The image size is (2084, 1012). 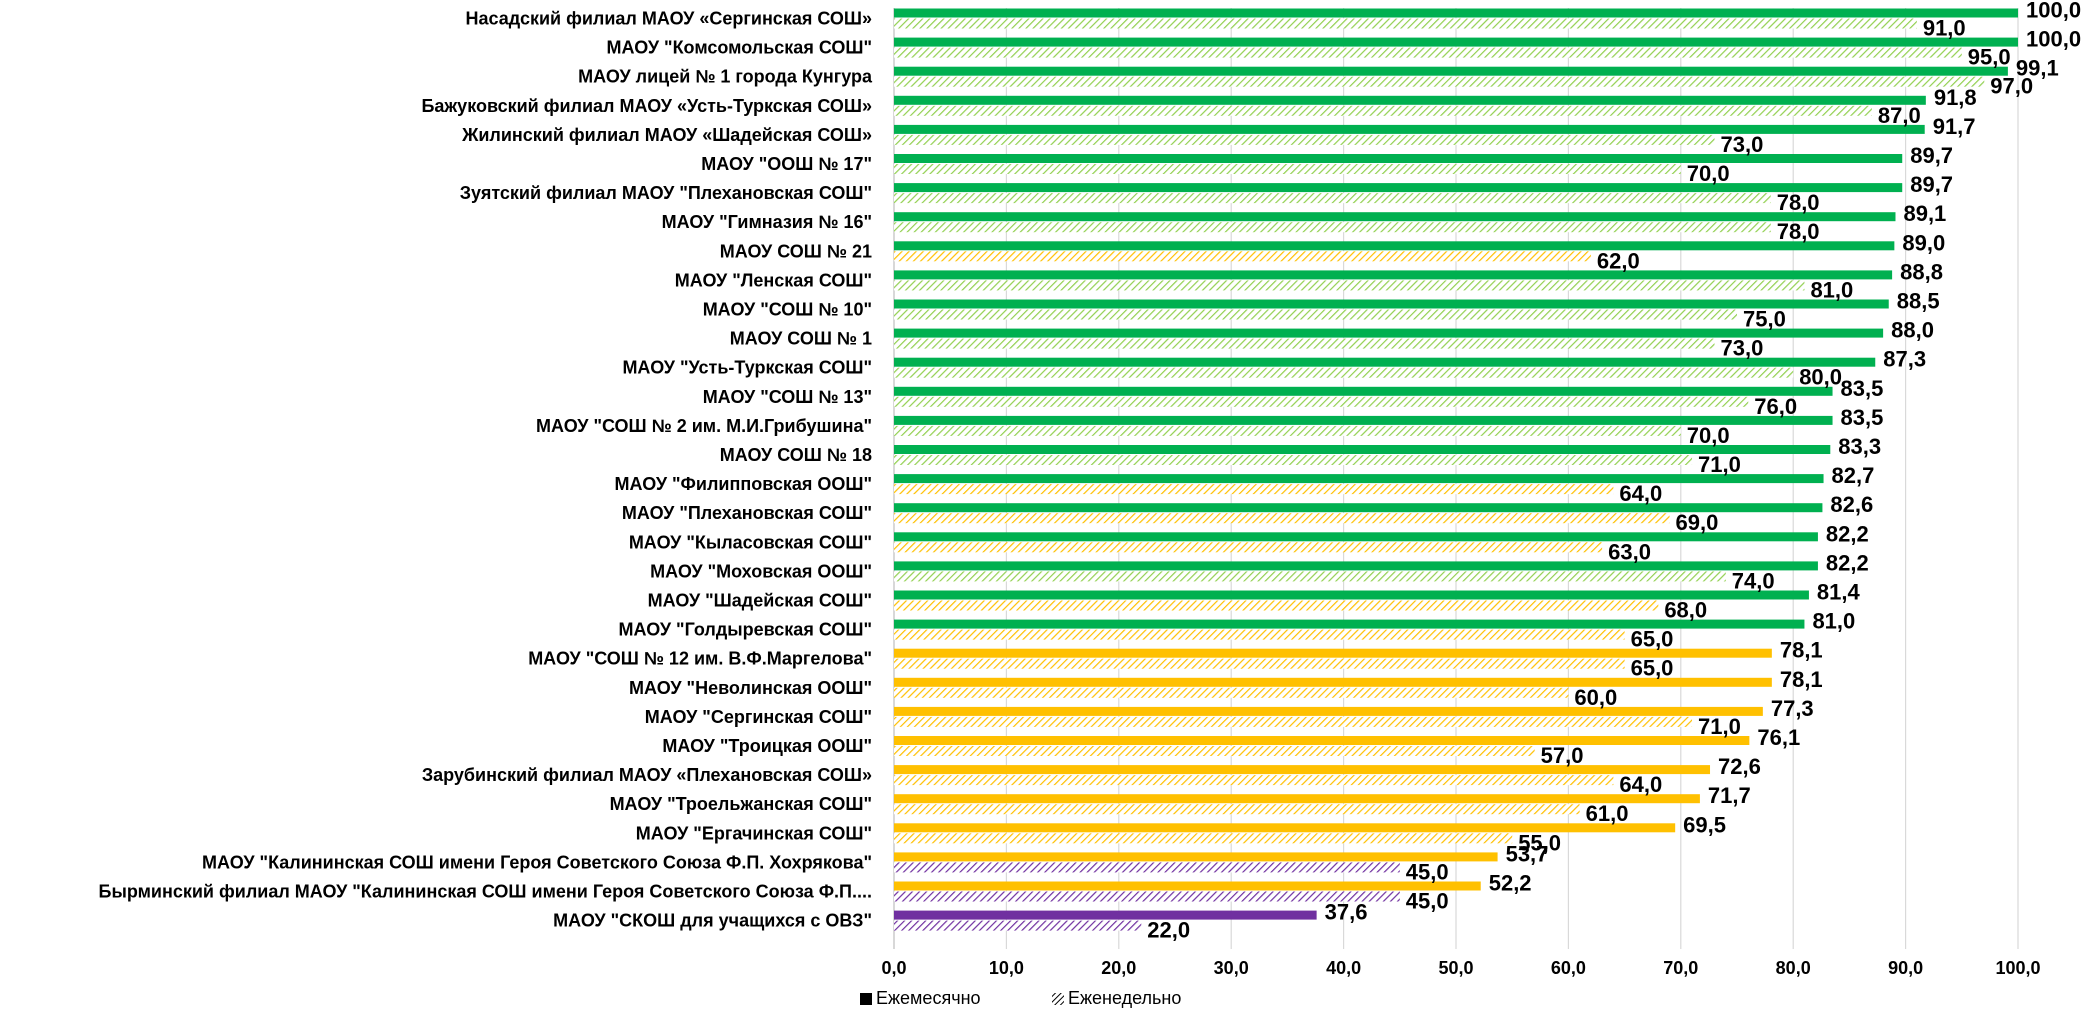 What do you see at coordinates (786, 164) in the screenshot?
I see `category-label-5: МАОУ "ООШ № 17"` at bounding box center [786, 164].